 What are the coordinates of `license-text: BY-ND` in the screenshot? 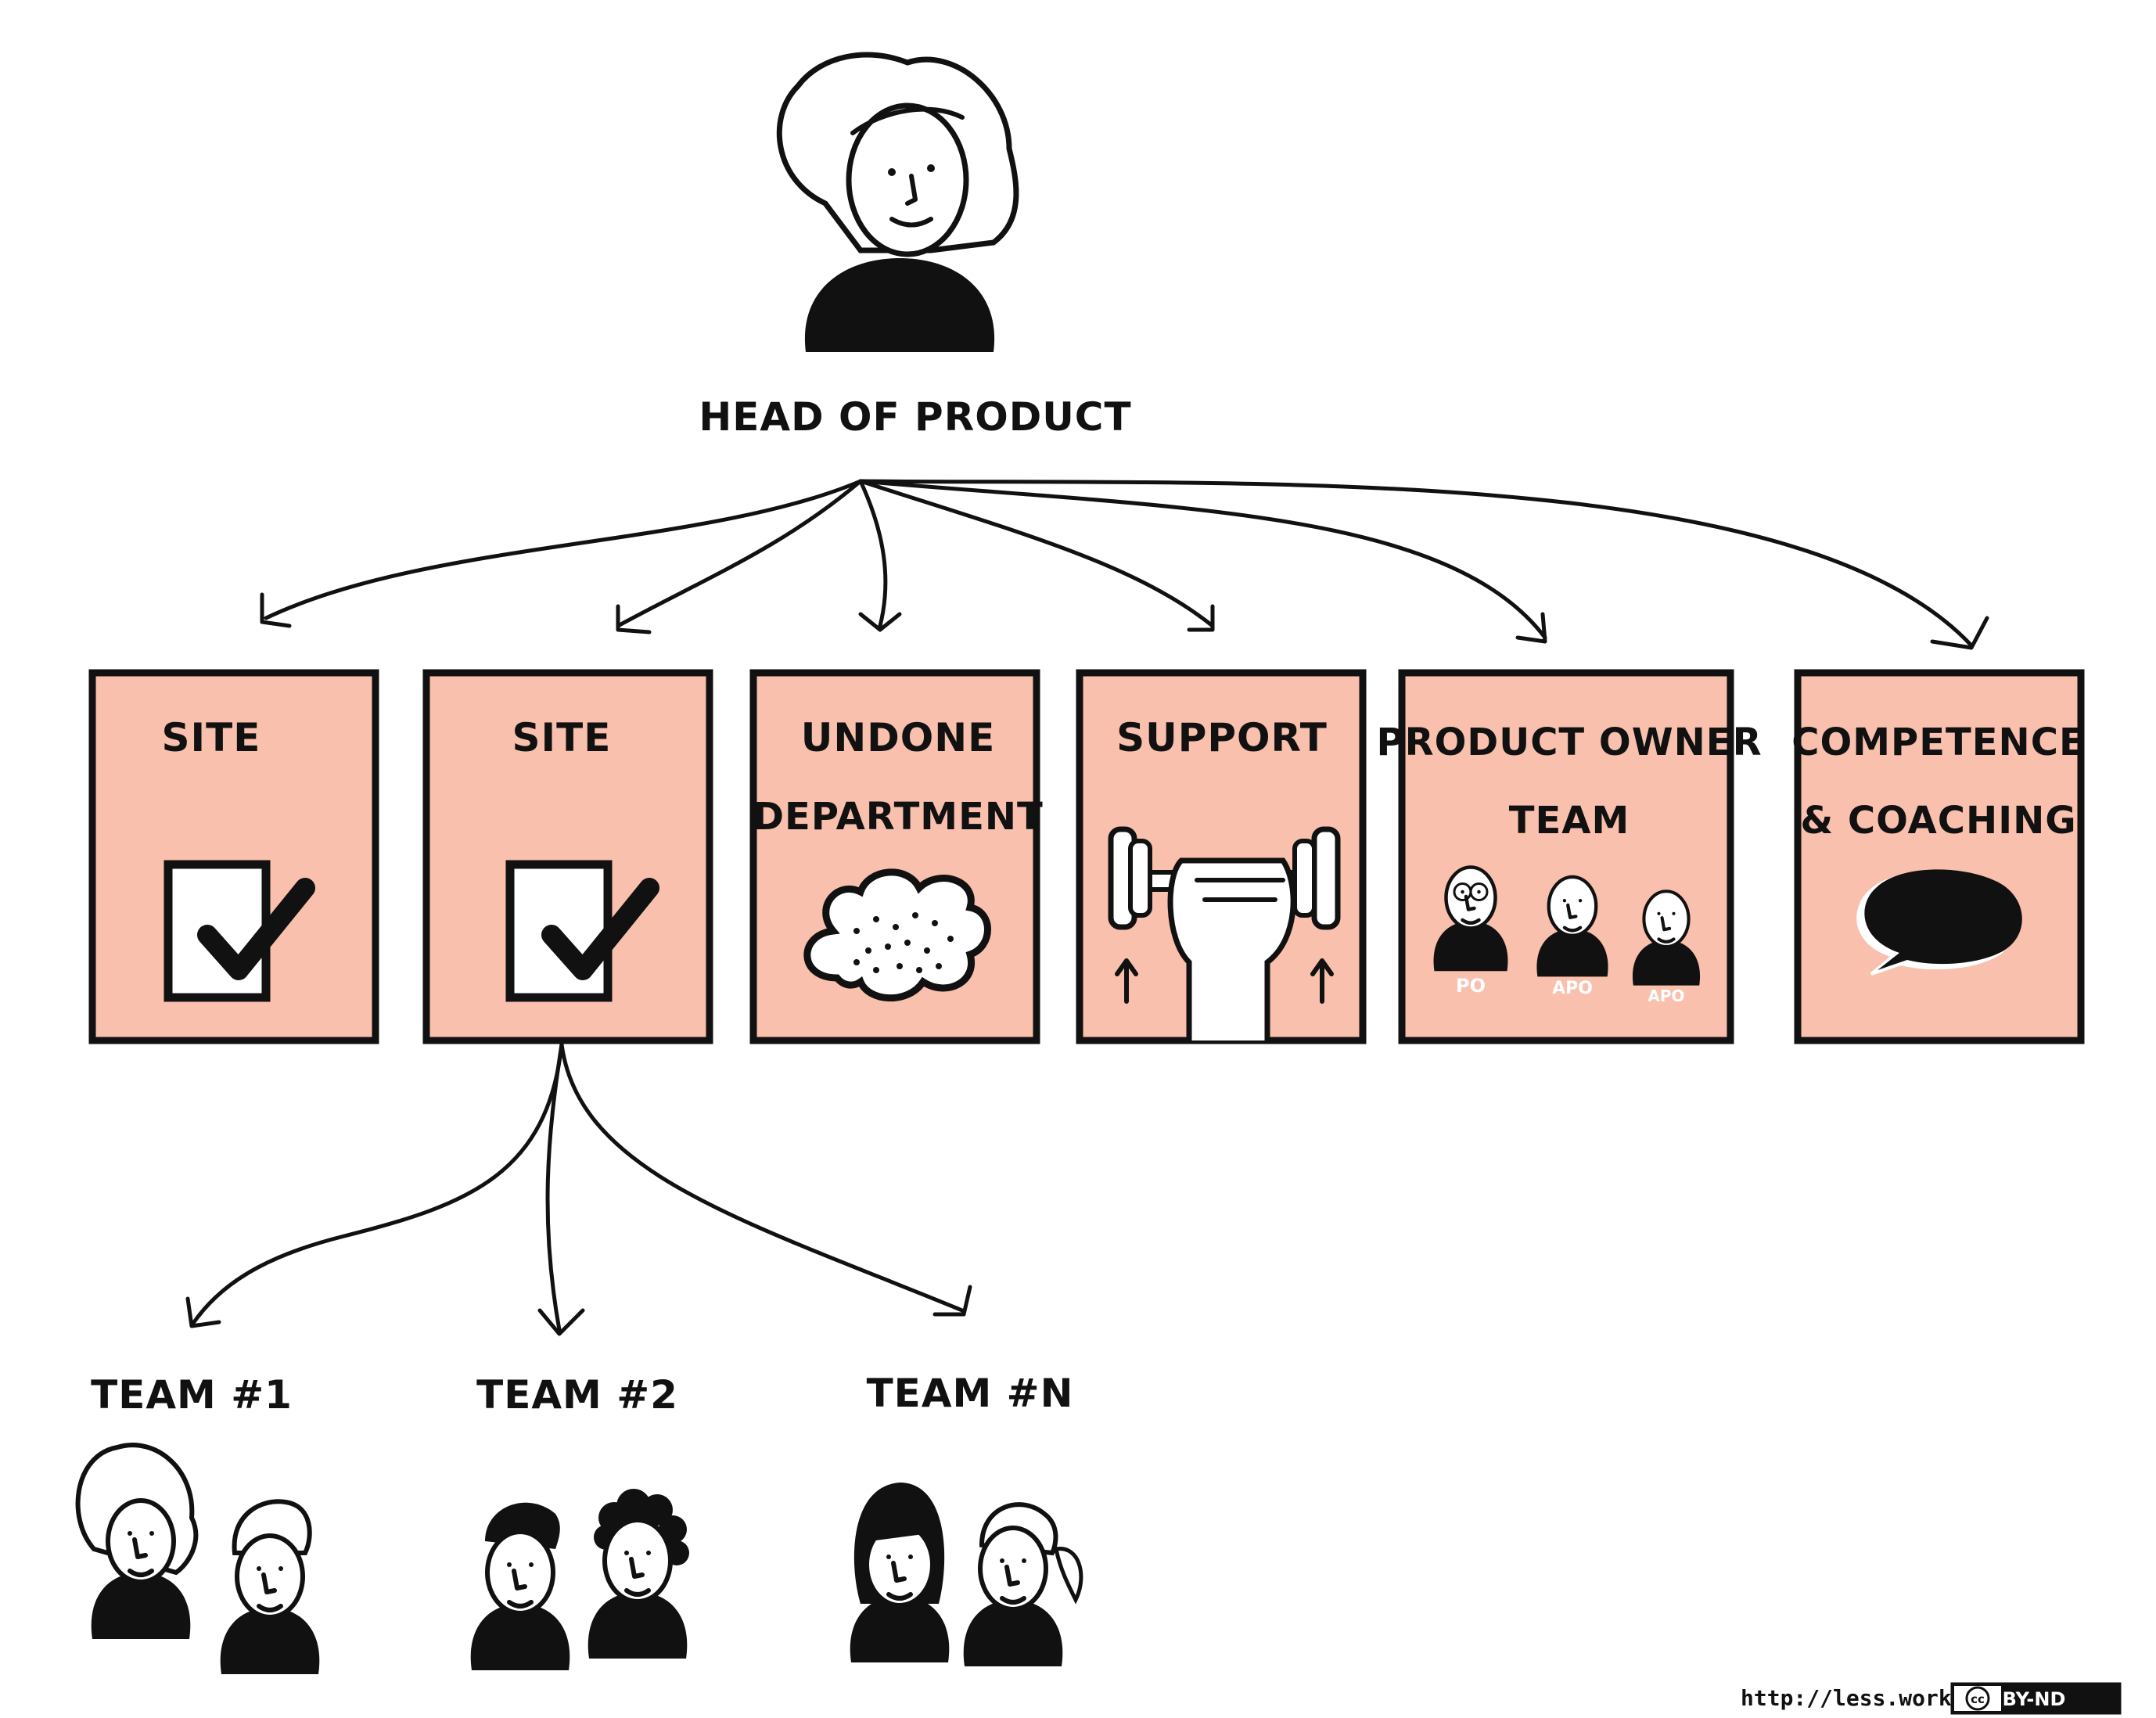 It's located at (2034, 1699).